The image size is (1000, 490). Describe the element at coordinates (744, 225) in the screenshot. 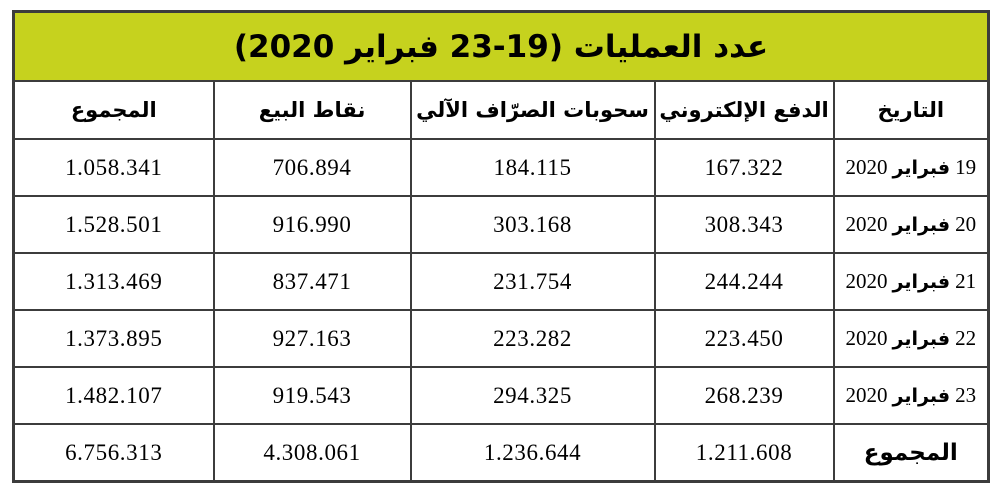

I see `electronic-payment-value: 308.343` at that location.